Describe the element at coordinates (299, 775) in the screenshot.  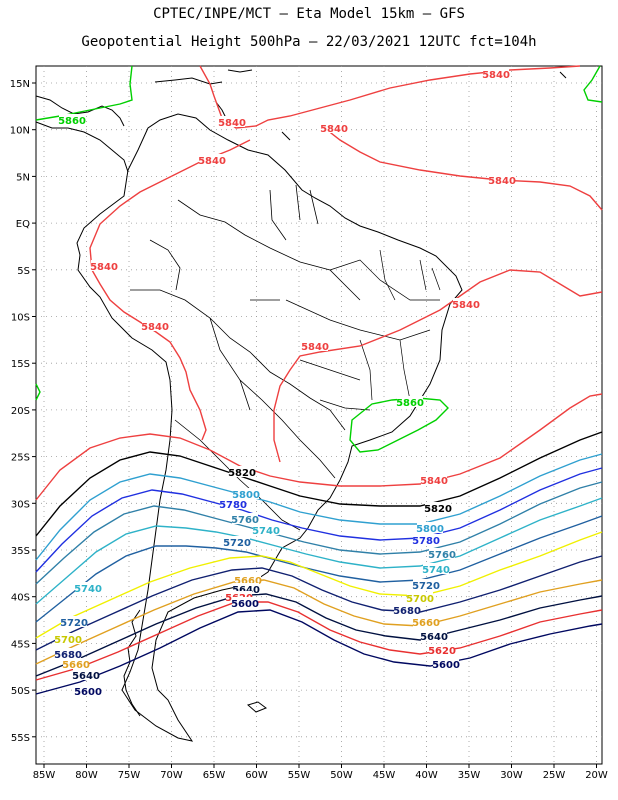
I see `x-tick-label: 55W` at that location.